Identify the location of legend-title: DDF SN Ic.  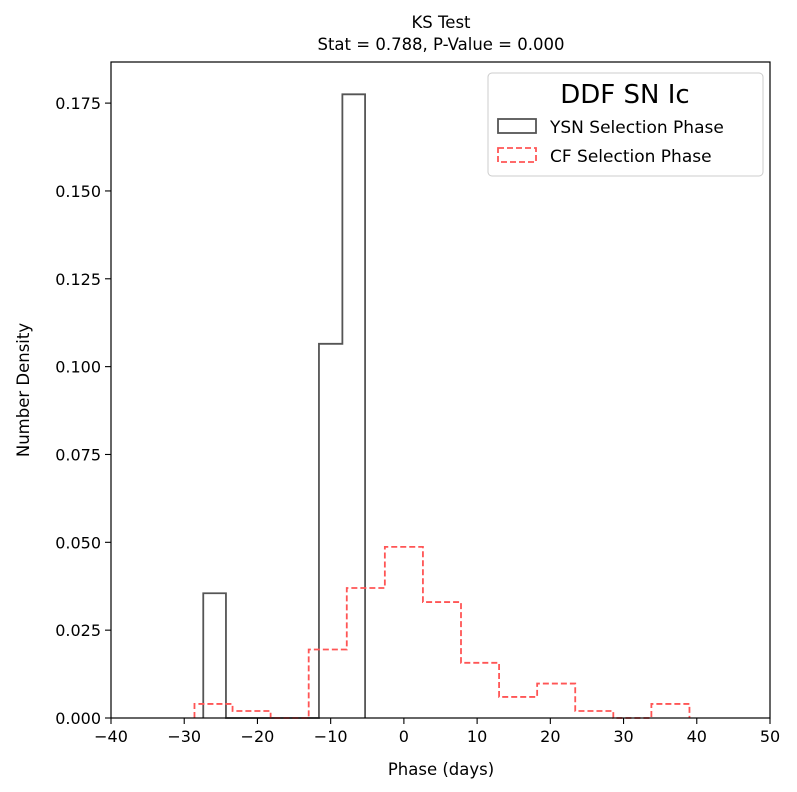
(624, 95).